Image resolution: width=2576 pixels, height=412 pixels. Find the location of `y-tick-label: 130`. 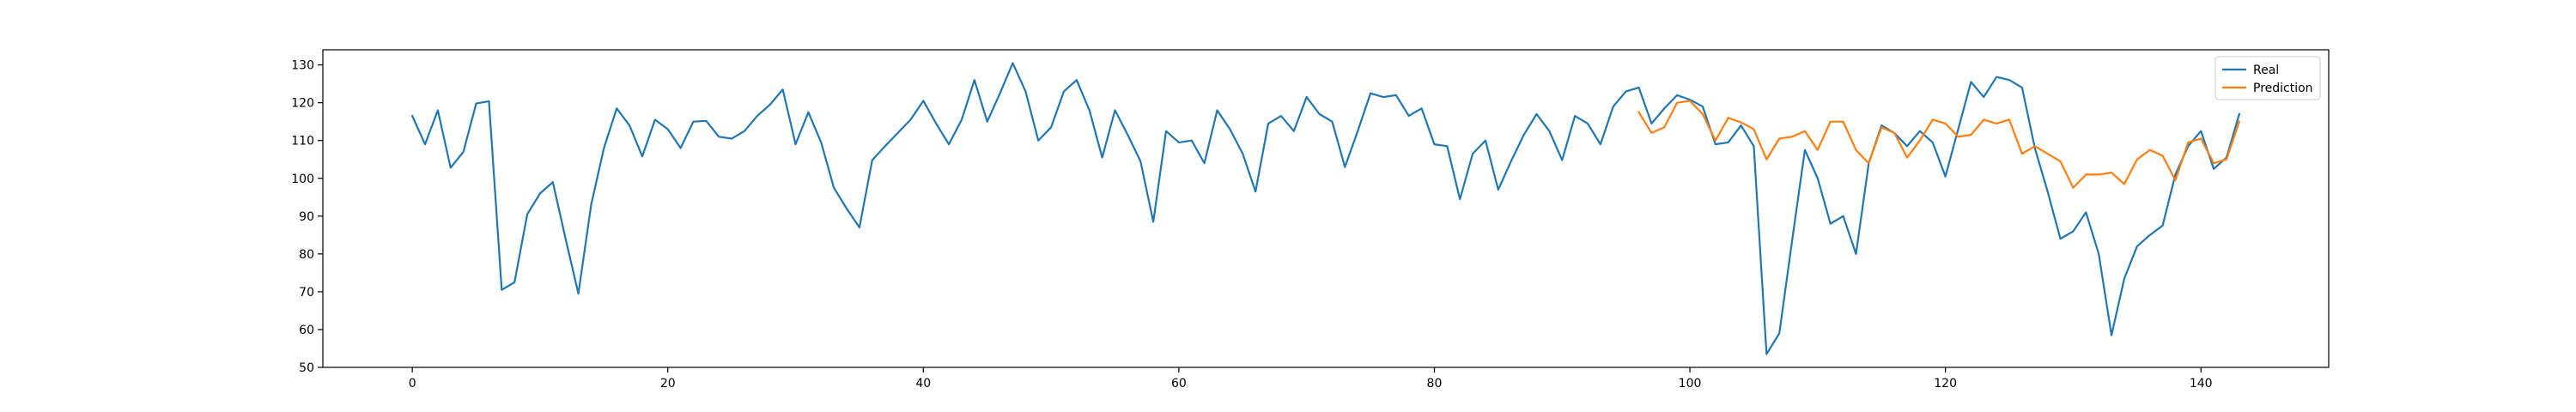

y-tick-label: 130 is located at coordinates (302, 66).